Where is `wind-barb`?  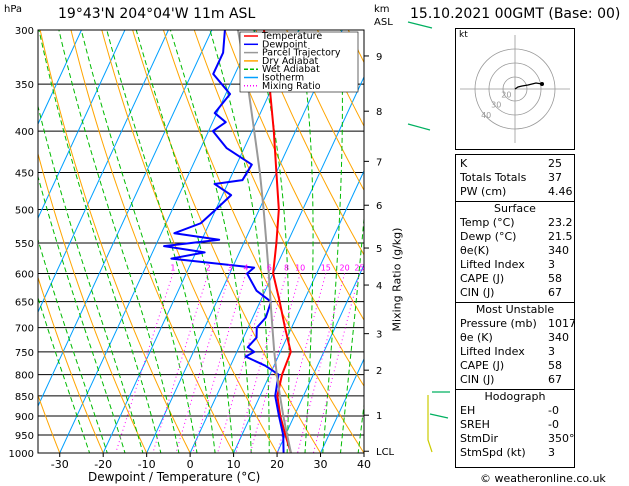
wind-barb is located at coordinates (419, 127).